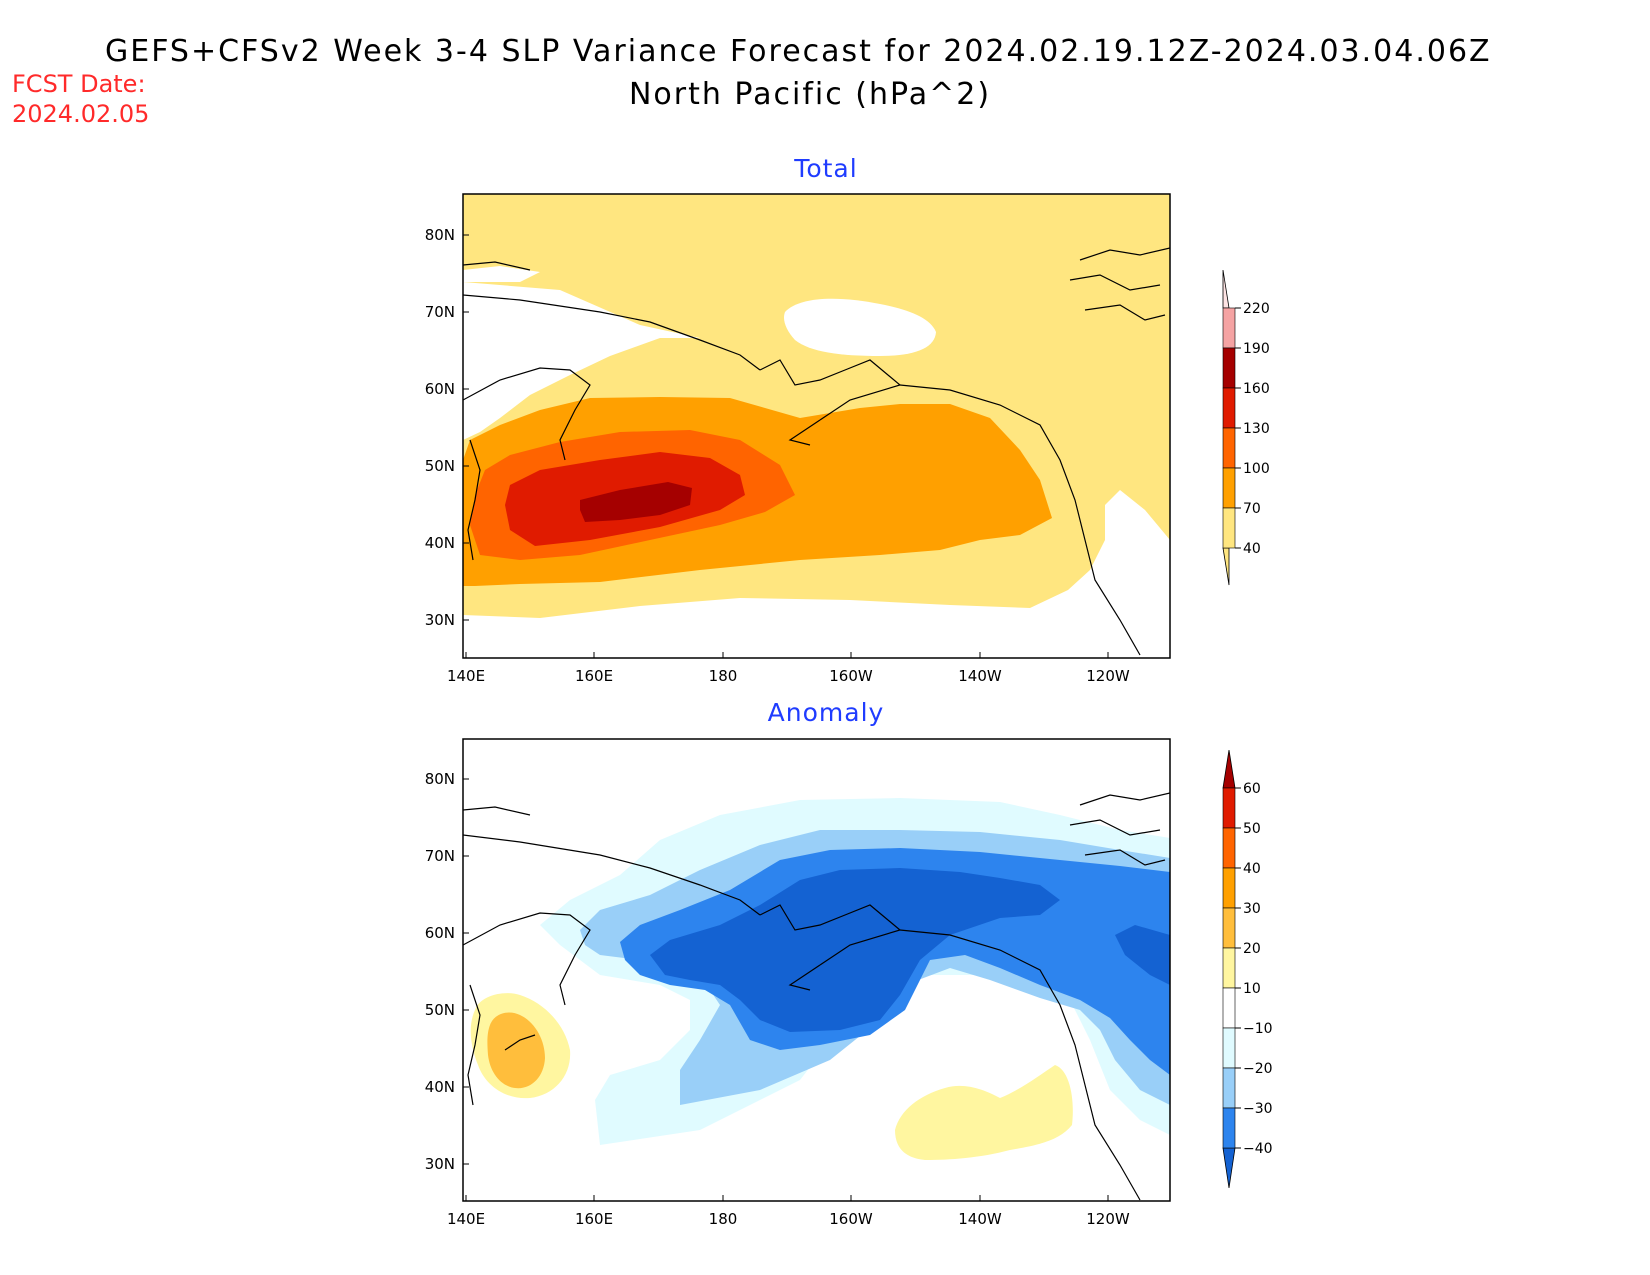 Image resolution: width=1650 pixels, height=1275 pixels. I want to click on anomaly-field-10-20-east, so click(984, 1112).